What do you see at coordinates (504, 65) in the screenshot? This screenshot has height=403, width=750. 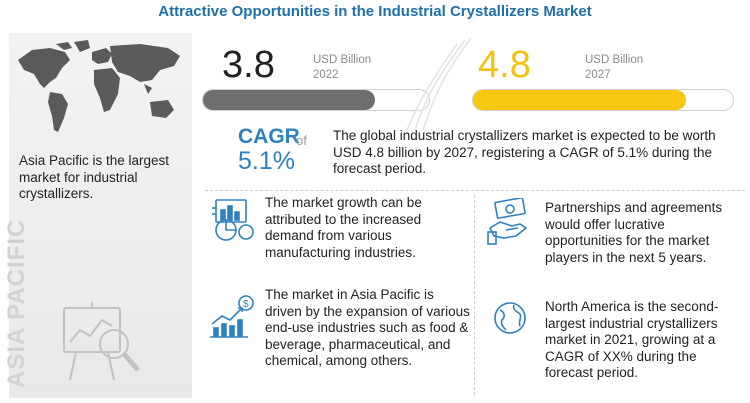 I see `value-2027: 4.8` at bounding box center [504, 65].